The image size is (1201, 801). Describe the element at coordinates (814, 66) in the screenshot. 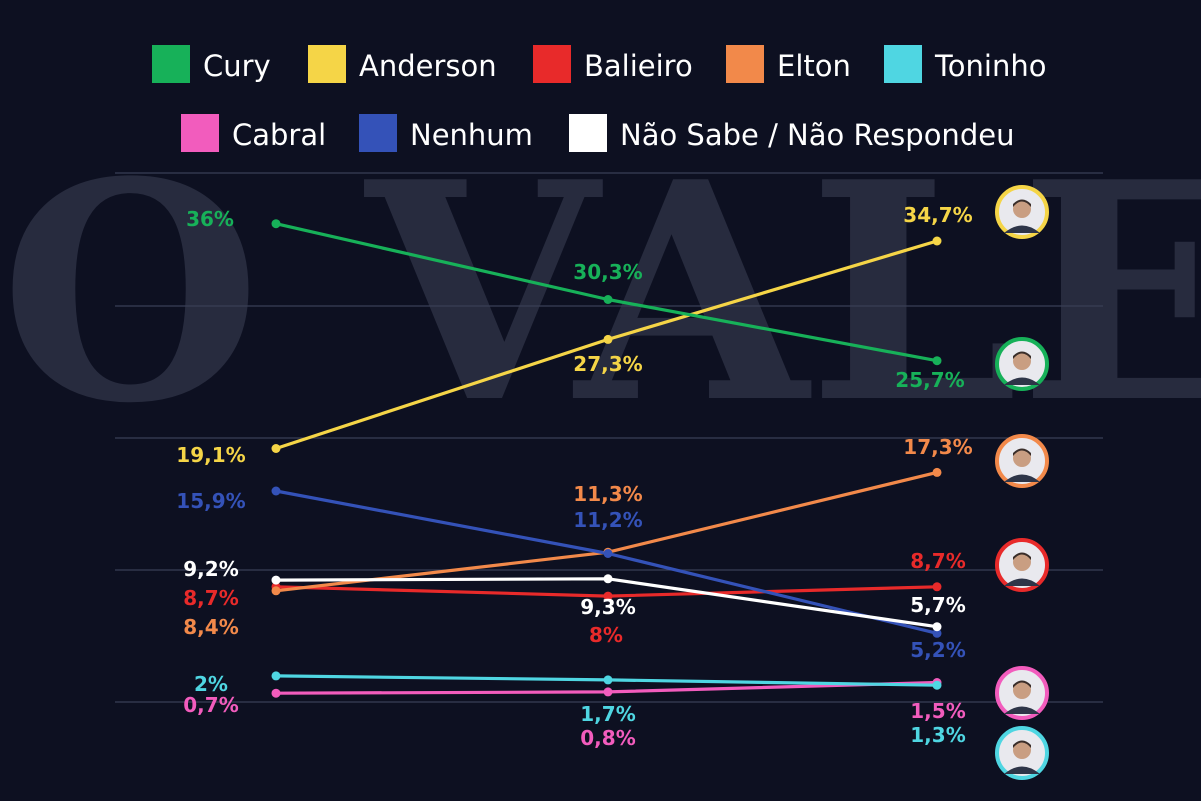

I see `legend-label: Elton` at that location.